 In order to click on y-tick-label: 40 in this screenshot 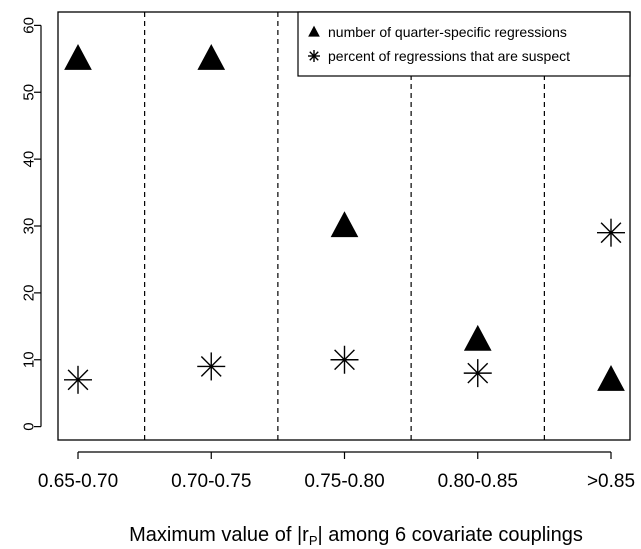, I will do `click(28, 159)`.